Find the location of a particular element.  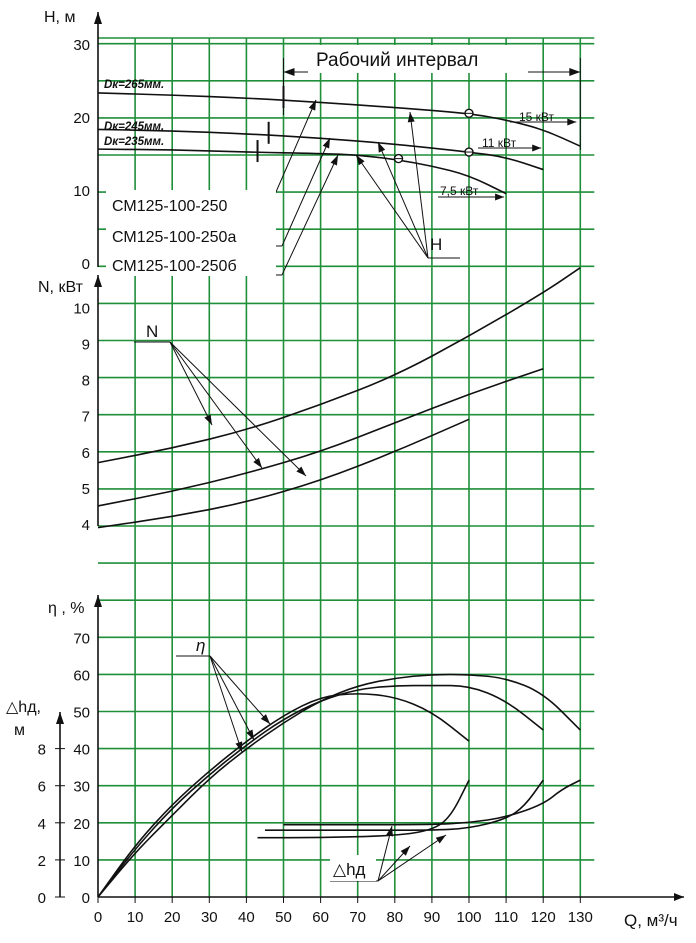

eta-tick-10: 10 is located at coordinates (81, 861).